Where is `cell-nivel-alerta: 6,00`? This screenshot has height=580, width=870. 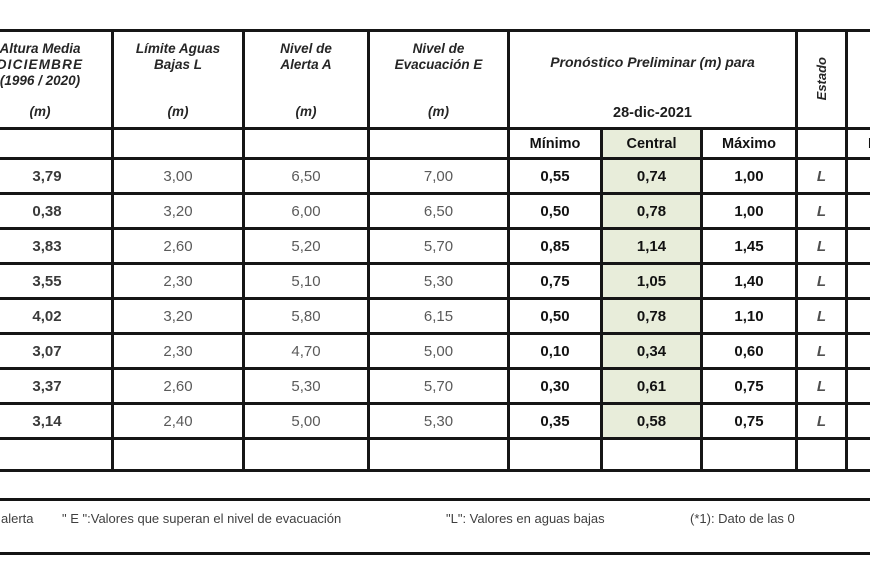
cell-nivel-alerta: 6,00 is located at coordinates (306, 211).